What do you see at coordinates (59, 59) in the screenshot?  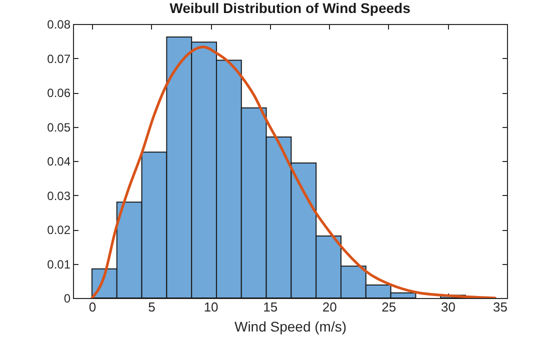 I see `y-tick-label: 0.07` at bounding box center [59, 59].